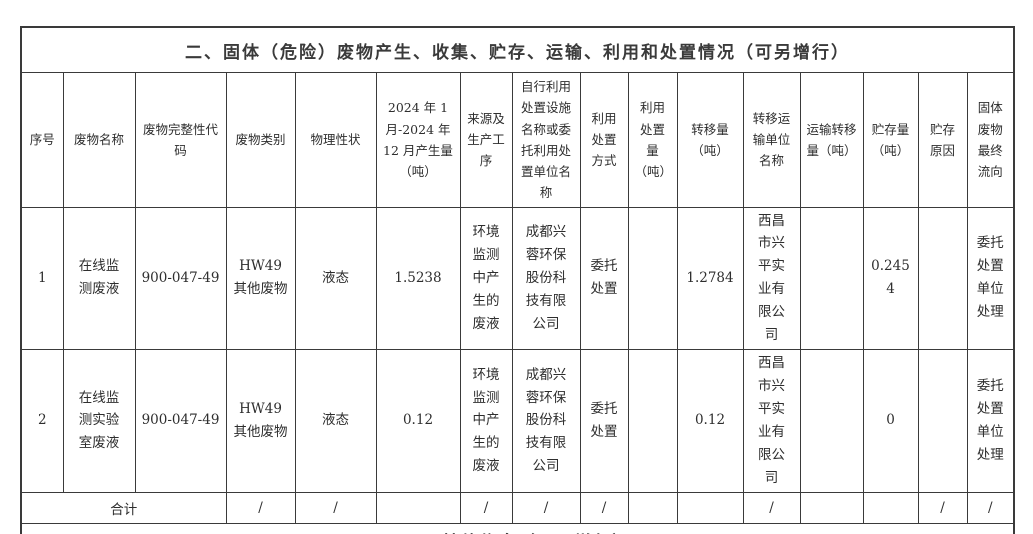  I want to click on cell-serial-number: 1, so click(42, 278).